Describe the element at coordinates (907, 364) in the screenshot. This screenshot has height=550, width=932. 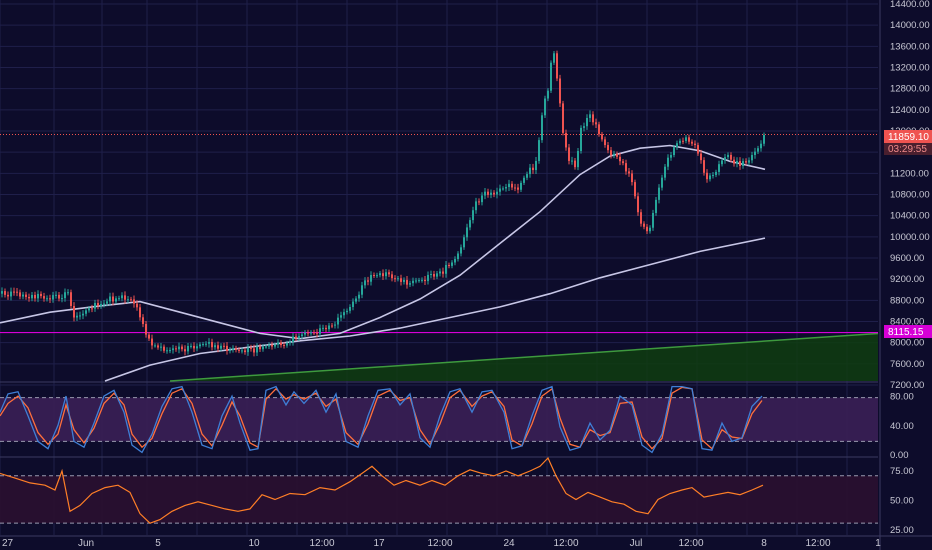
I see `price-axis-tick-label: 7600.00` at that location.